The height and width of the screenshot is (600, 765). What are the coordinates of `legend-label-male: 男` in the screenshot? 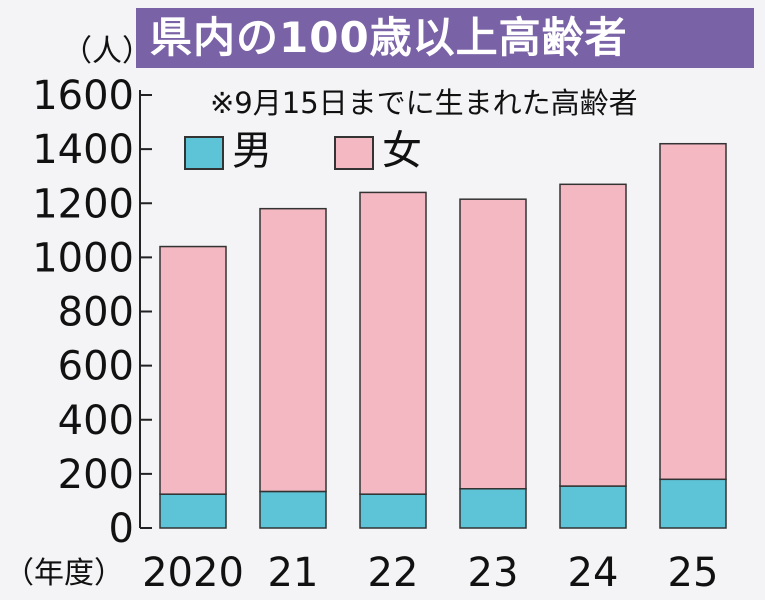 It's located at (252, 151).